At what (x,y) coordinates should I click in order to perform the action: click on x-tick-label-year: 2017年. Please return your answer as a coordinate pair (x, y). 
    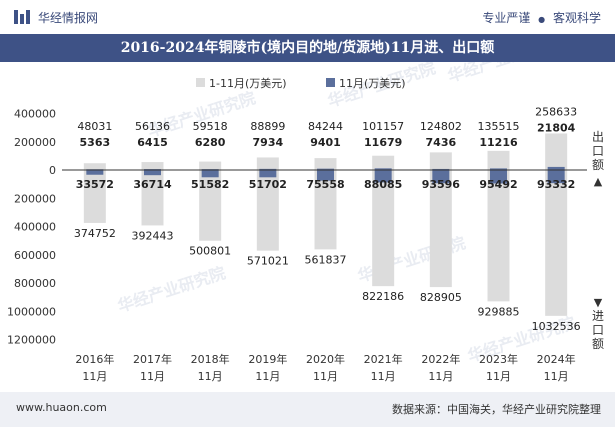
    Looking at the image, I should click on (152, 359).